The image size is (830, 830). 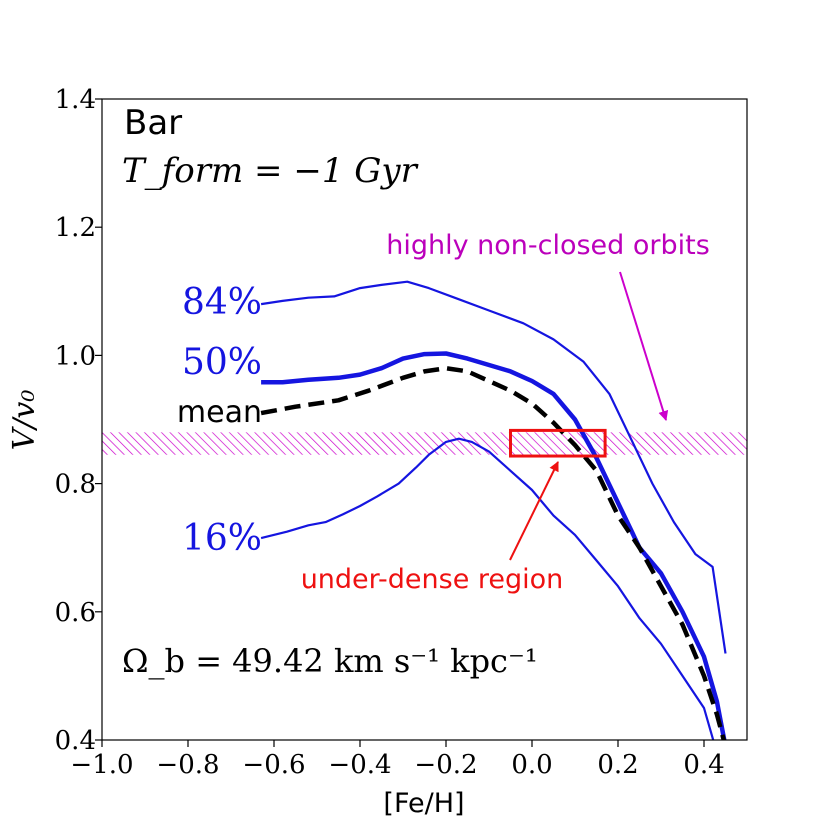 I want to click on y-tick-label: 0.4, so click(x=75, y=741).